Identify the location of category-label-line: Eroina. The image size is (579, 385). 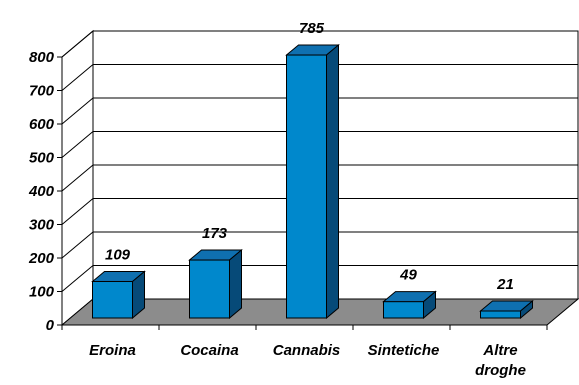
(112, 350).